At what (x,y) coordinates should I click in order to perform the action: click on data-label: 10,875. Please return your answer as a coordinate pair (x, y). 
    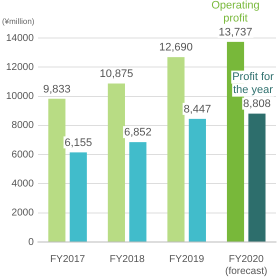
    Looking at the image, I should click on (117, 74).